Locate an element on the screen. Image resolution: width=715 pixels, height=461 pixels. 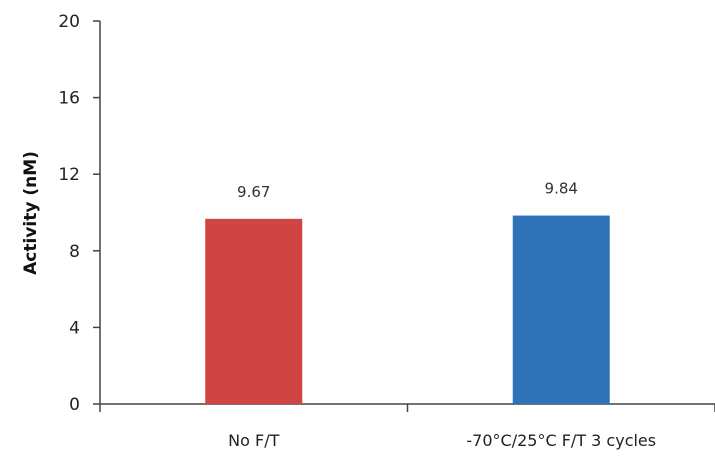
x-category-label: -70°C/25°C F/T 3 cycles is located at coordinates (561, 440).